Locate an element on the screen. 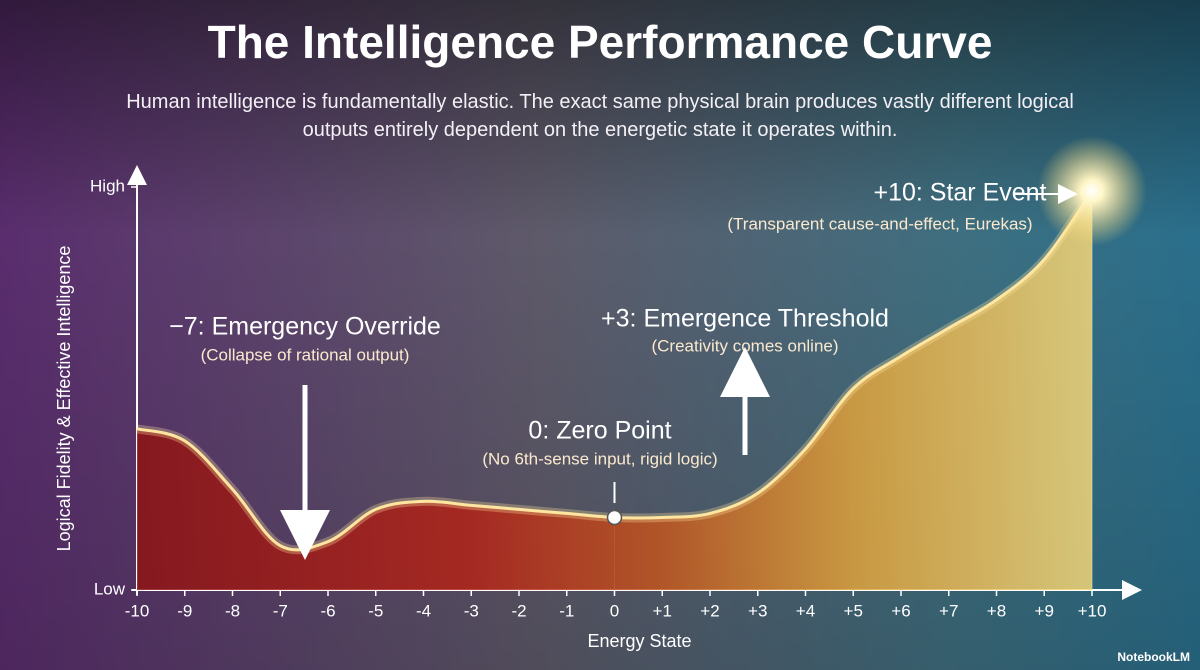 The image size is (1200, 670). x-axis-label: Energy State is located at coordinates (639, 641).